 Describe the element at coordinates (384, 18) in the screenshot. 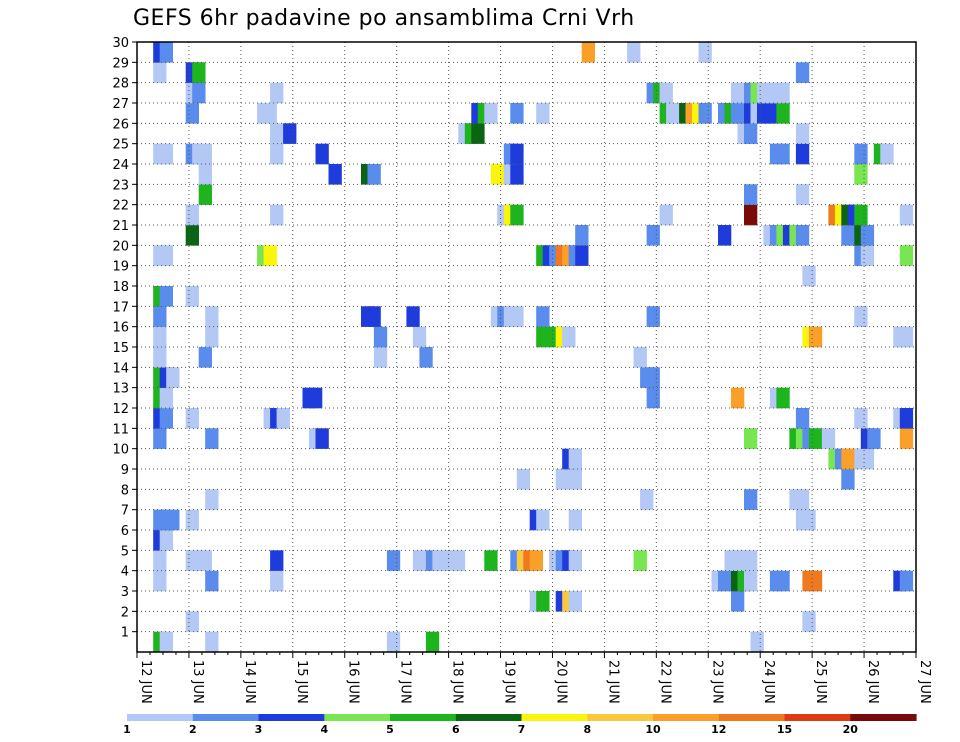

I see `chart-title: GEFS 6hr padavine po ansamblima Crni Vrh` at that location.